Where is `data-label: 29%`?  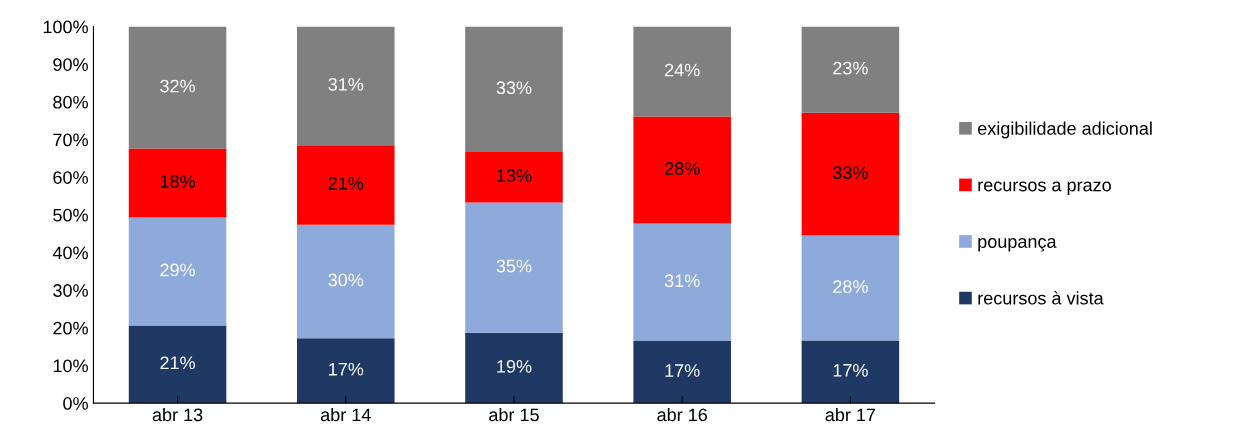 data-label: 29% is located at coordinates (177, 270).